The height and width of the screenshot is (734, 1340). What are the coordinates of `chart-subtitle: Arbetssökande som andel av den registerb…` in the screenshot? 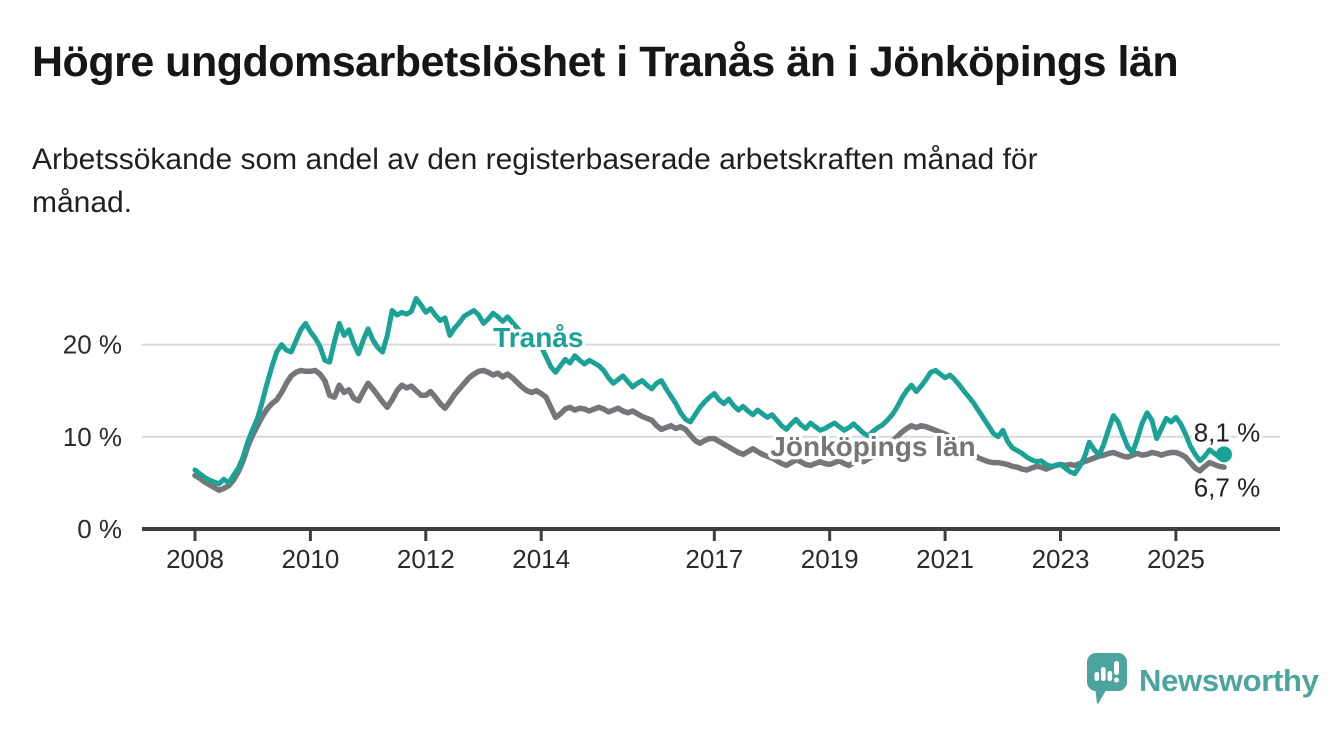 It's located at (647, 181).